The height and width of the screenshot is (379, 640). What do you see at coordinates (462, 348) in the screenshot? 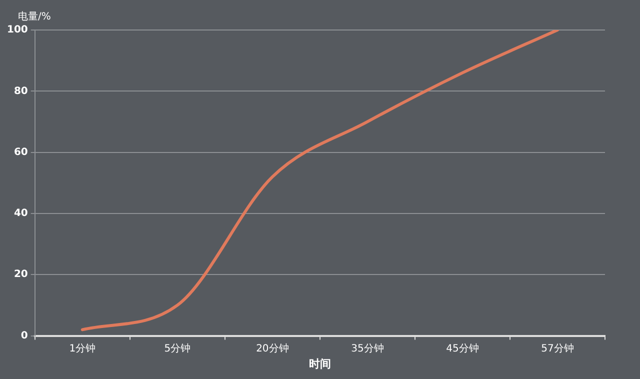
I see `x-tick-label: 45分钟` at bounding box center [462, 348].